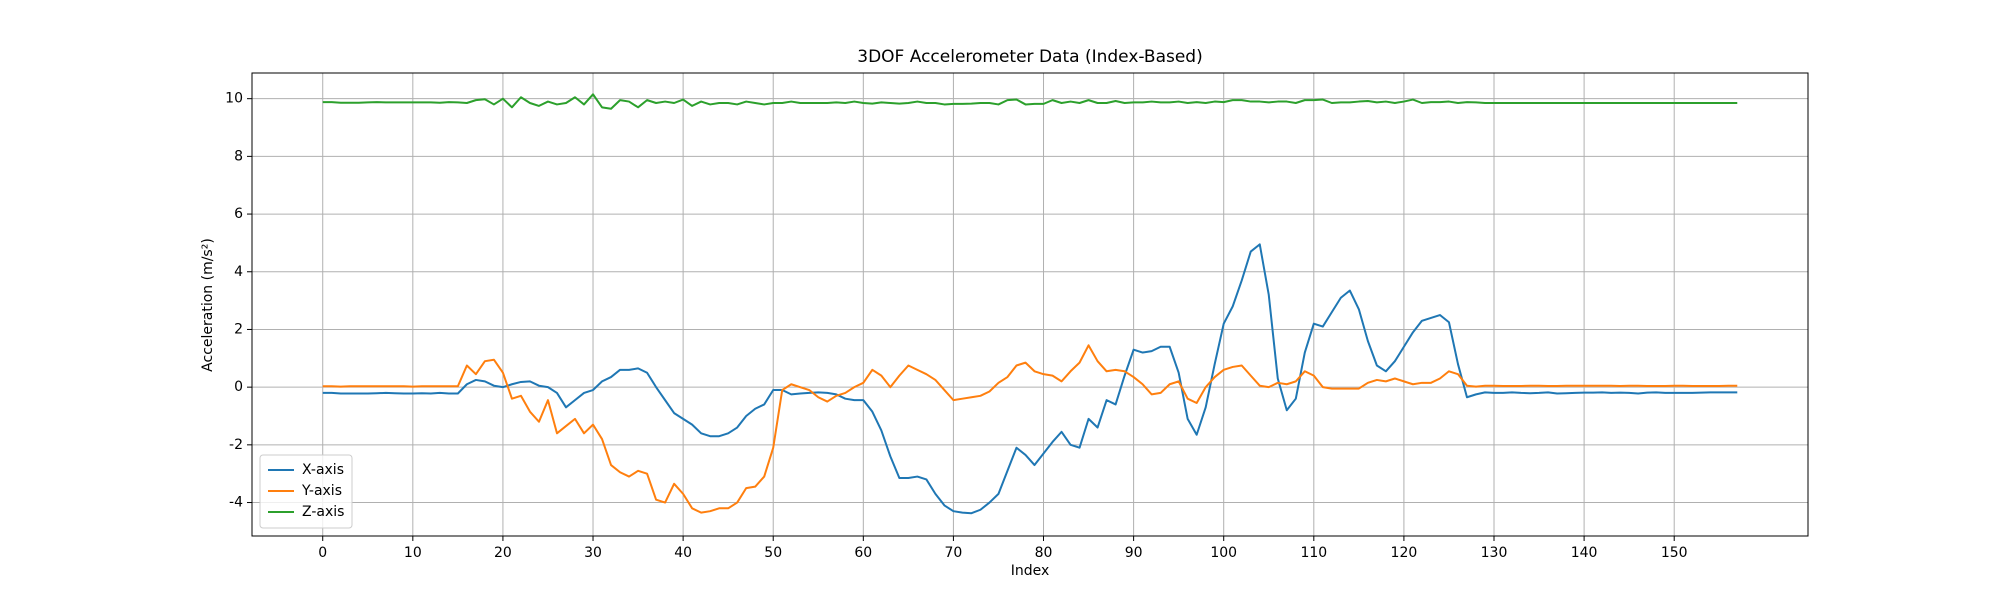 This screenshot has height=600, width=2000. I want to click on x-axis-label: Index, so click(1030, 571).